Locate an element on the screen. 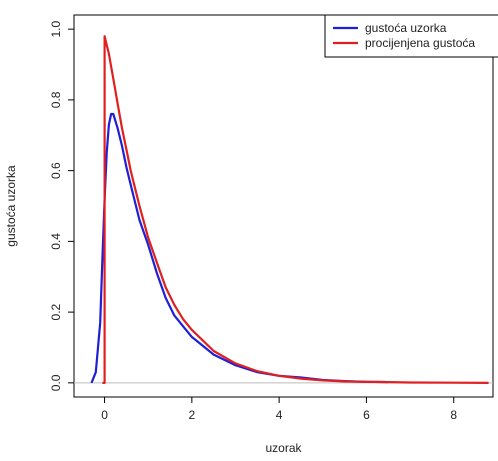  x-tick-label: 2 is located at coordinates (192, 415).